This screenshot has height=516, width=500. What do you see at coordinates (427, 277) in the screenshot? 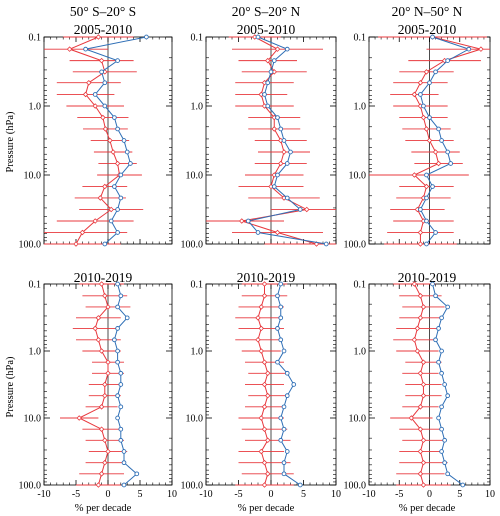
I see `title-period-bottom-right: 2010-2019` at bounding box center [427, 277].